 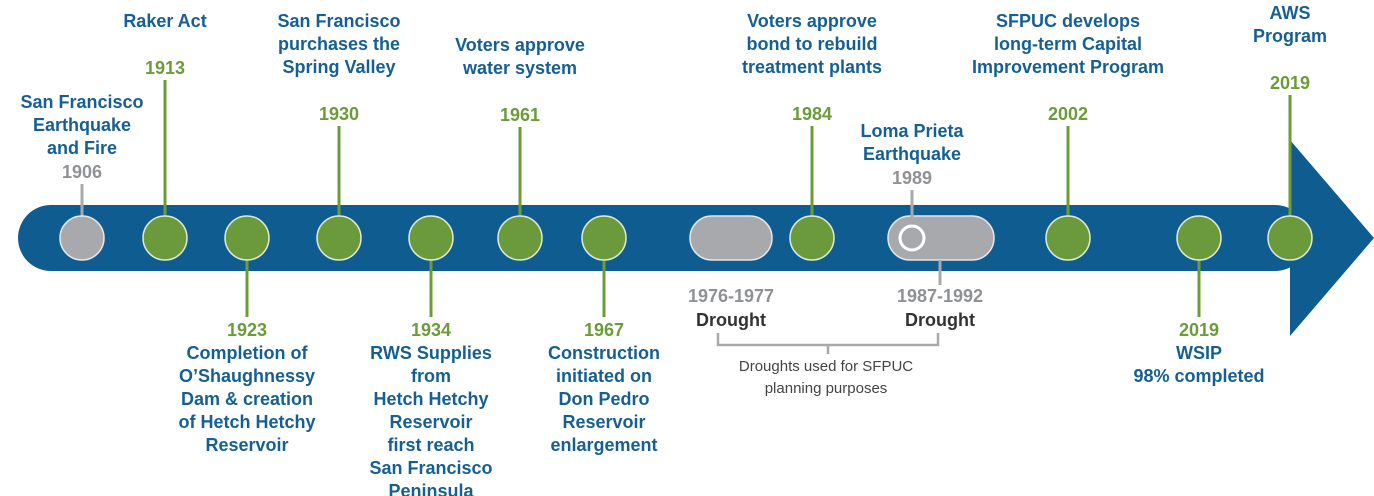 I want to click on event-label: bond to rebuild, so click(x=812, y=44).